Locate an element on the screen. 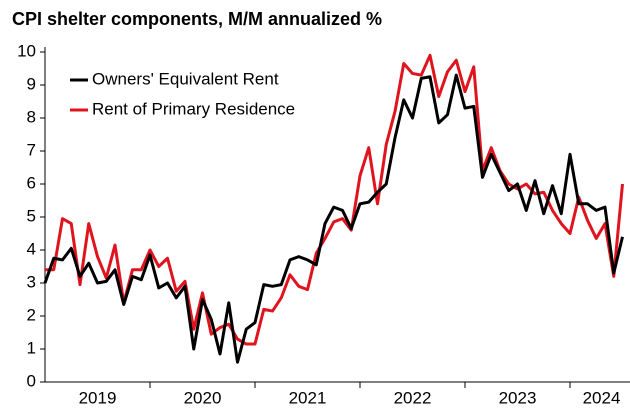  x-tick-label: 2022 is located at coordinates (413, 397).